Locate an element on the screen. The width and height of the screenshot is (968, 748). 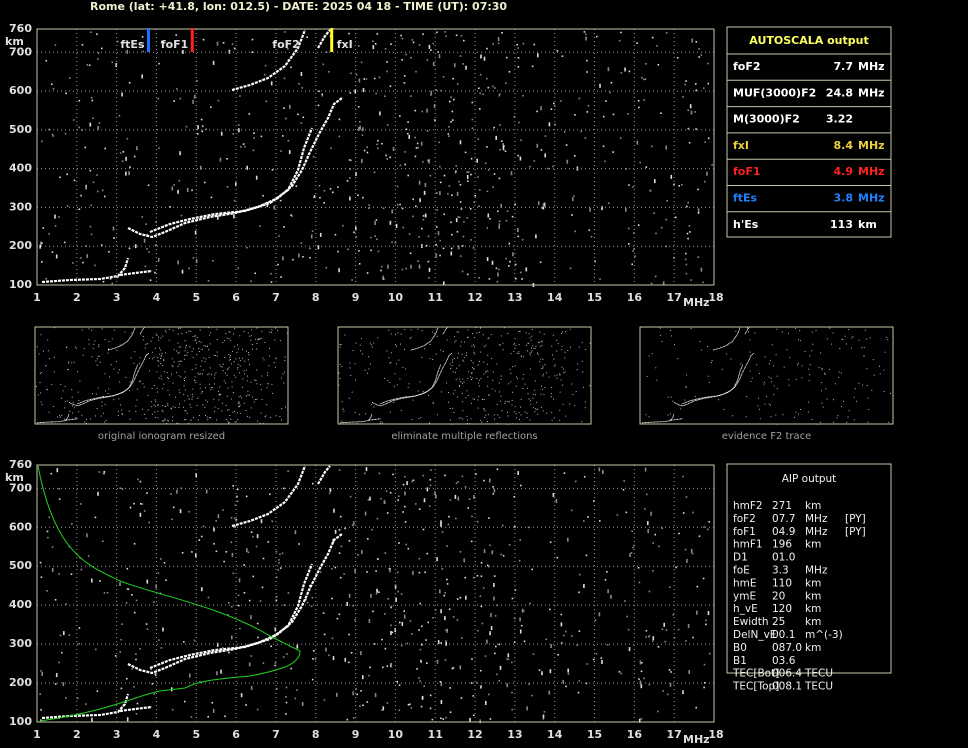
x-tick-label: 10 is located at coordinates (396, 297).